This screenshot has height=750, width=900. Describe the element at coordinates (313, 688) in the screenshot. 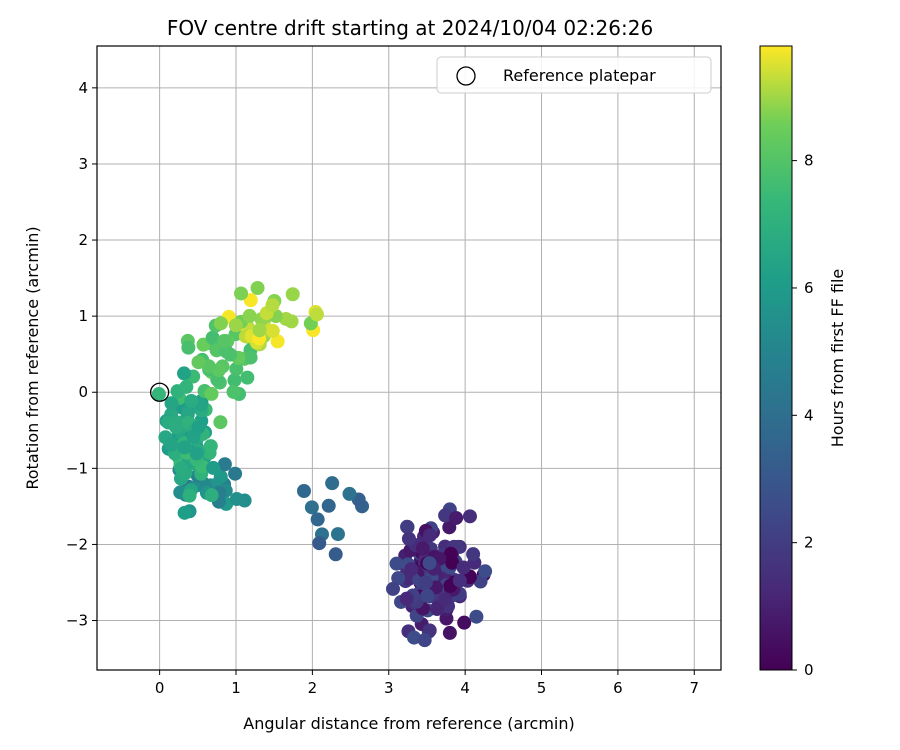

I see `x-tick-label: 2` at that location.